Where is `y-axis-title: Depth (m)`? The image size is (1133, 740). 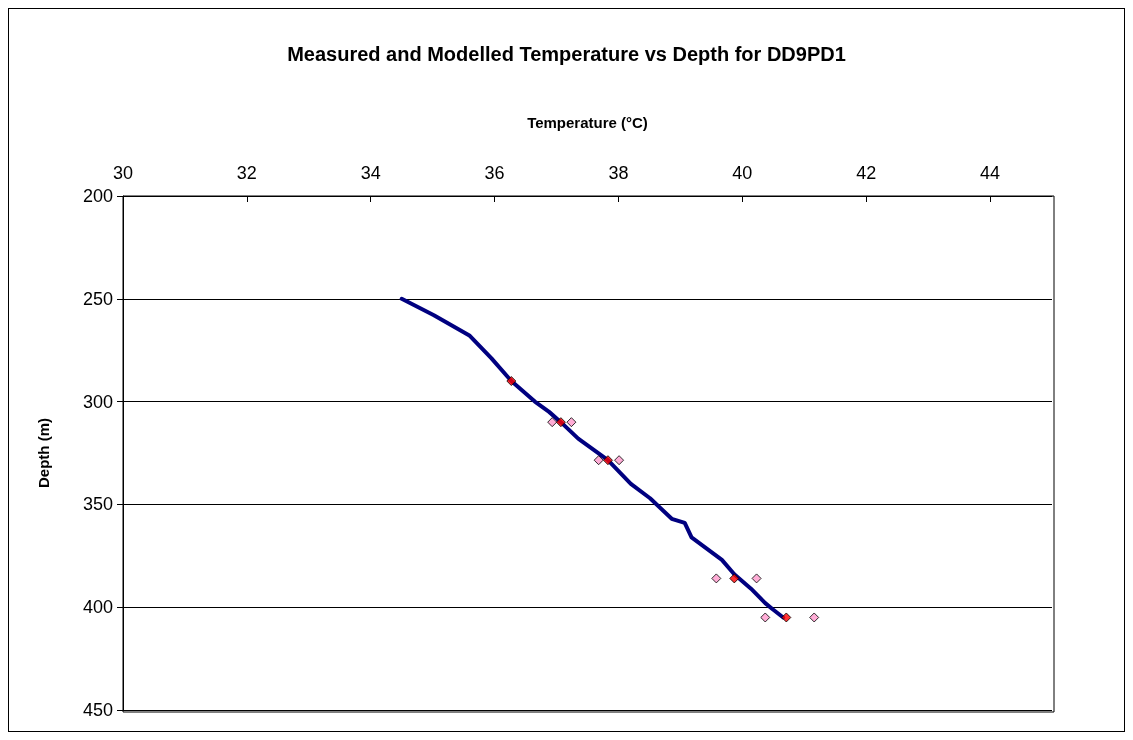 y-axis-title: Depth (m) is located at coordinates (43, 453).